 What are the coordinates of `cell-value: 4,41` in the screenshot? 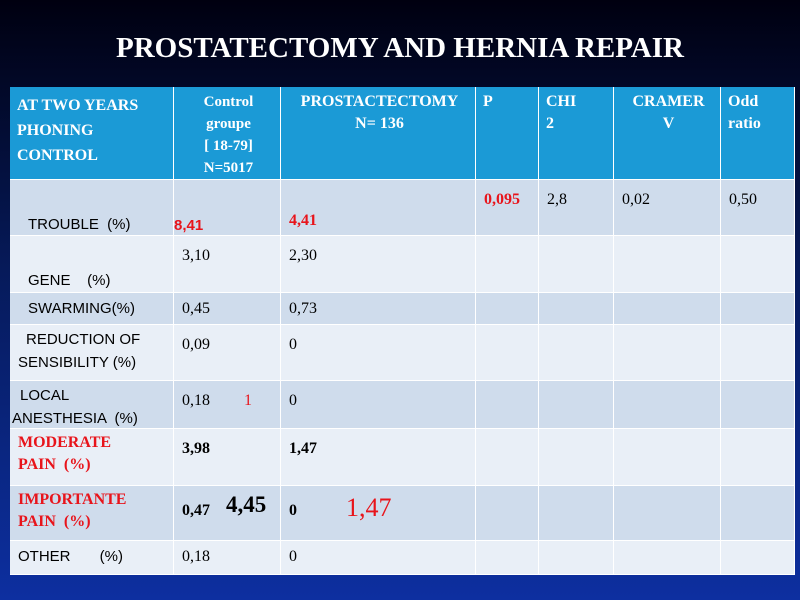 It's located at (303, 220).